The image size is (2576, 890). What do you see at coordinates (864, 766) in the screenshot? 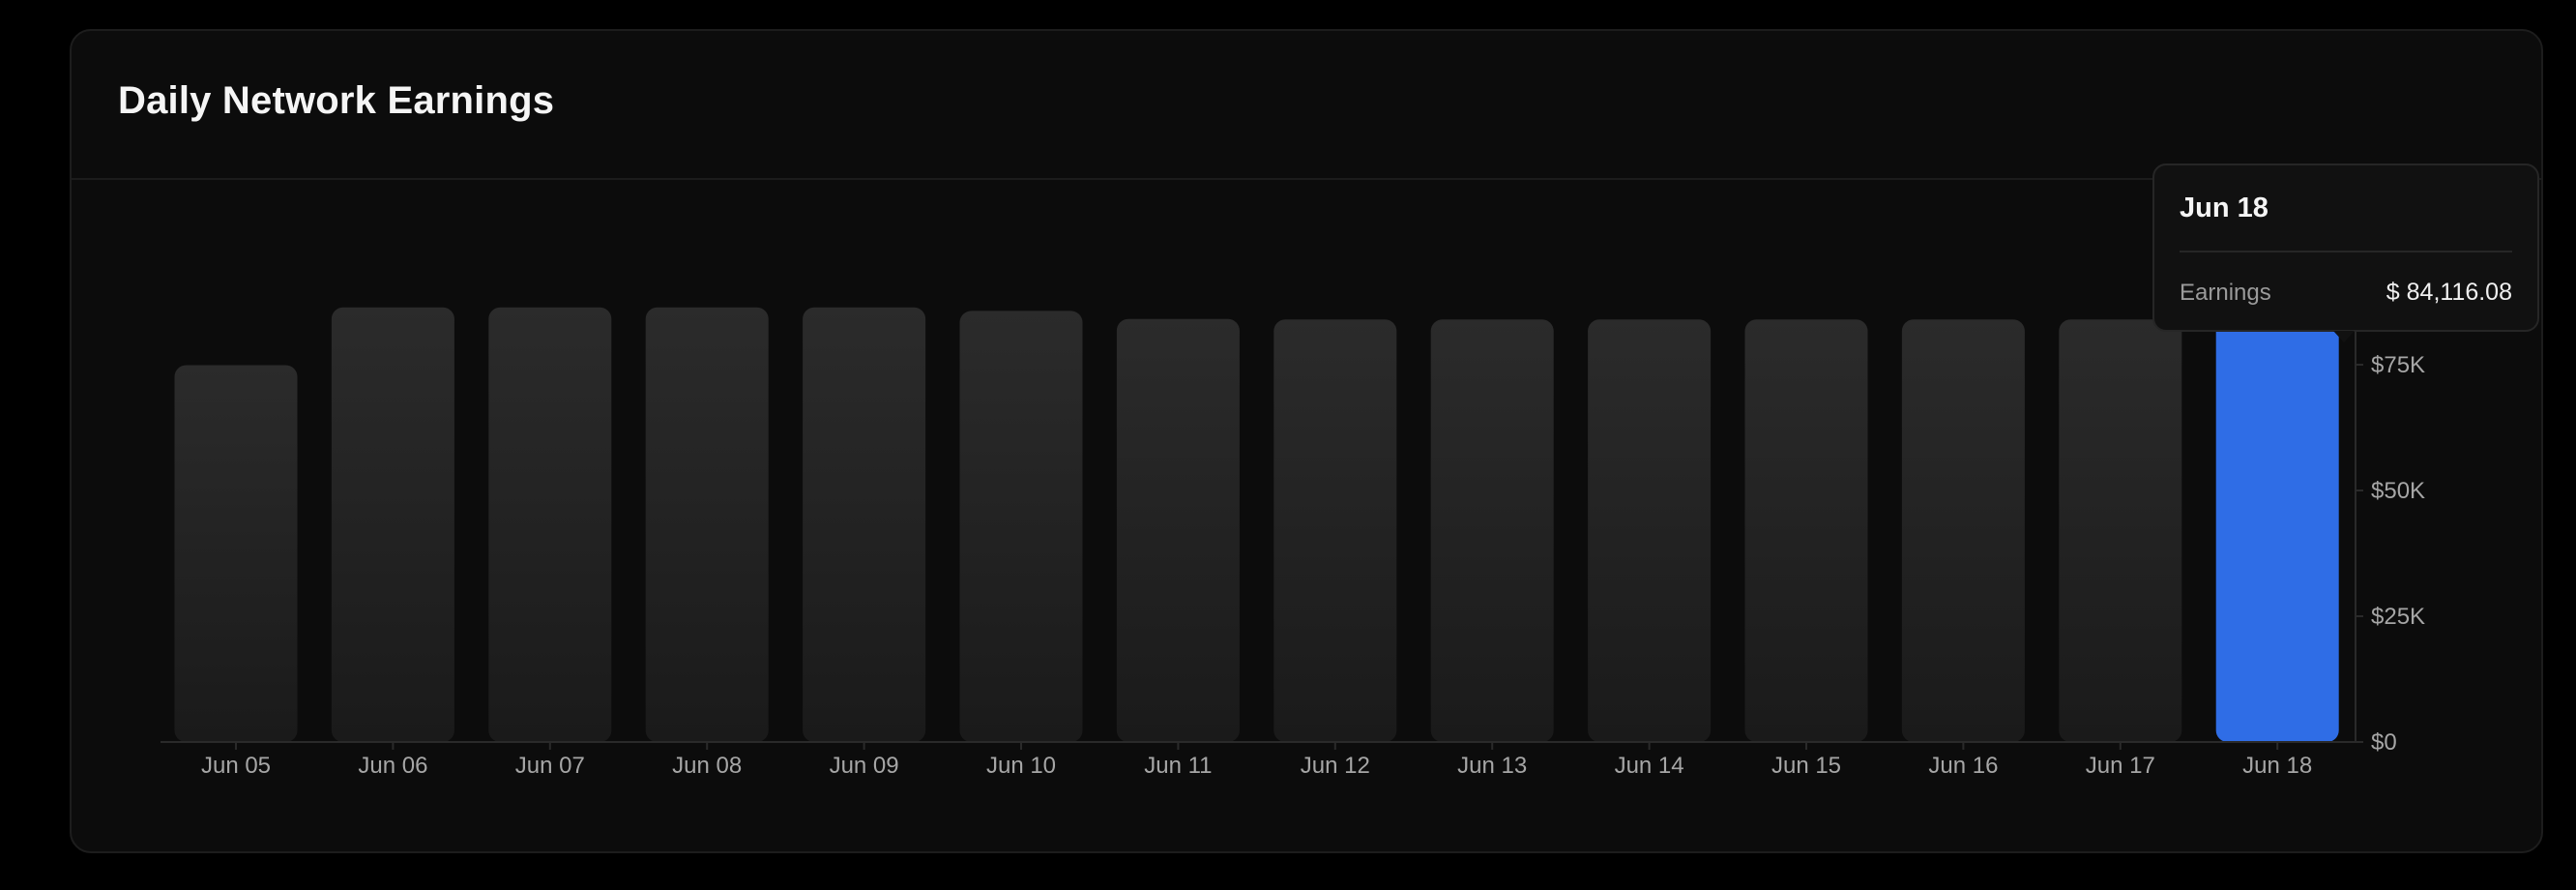
I see `x-tick-label: Jun 09` at bounding box center [864, 766].